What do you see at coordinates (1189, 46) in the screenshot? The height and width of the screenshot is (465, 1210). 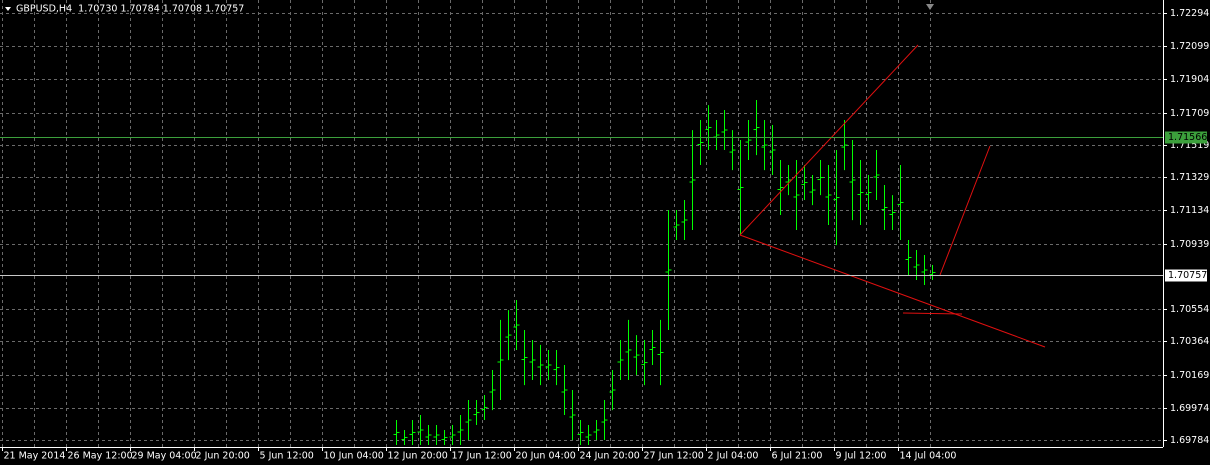 I see `y-tick-label: 1.72099` at bounding box center [1189, 46].